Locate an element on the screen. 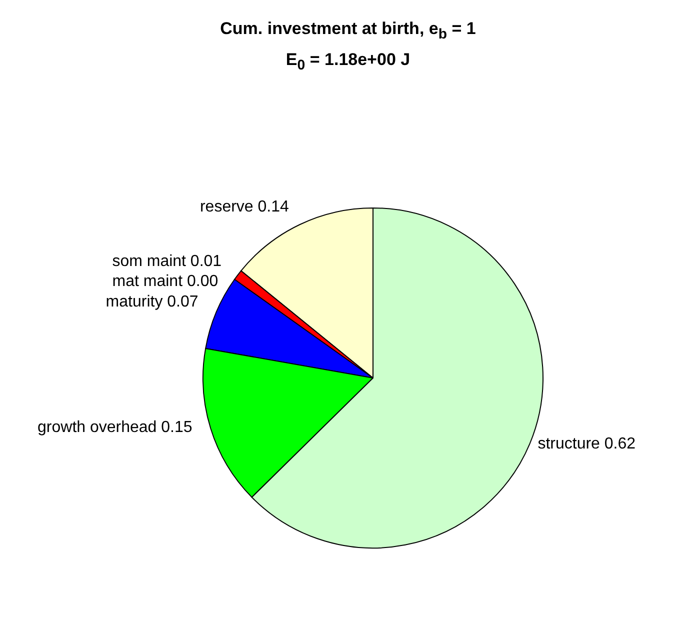  chart-subtitle: E$_{0}$ = 1.18e+00 J is located at coordinates (348, 62).